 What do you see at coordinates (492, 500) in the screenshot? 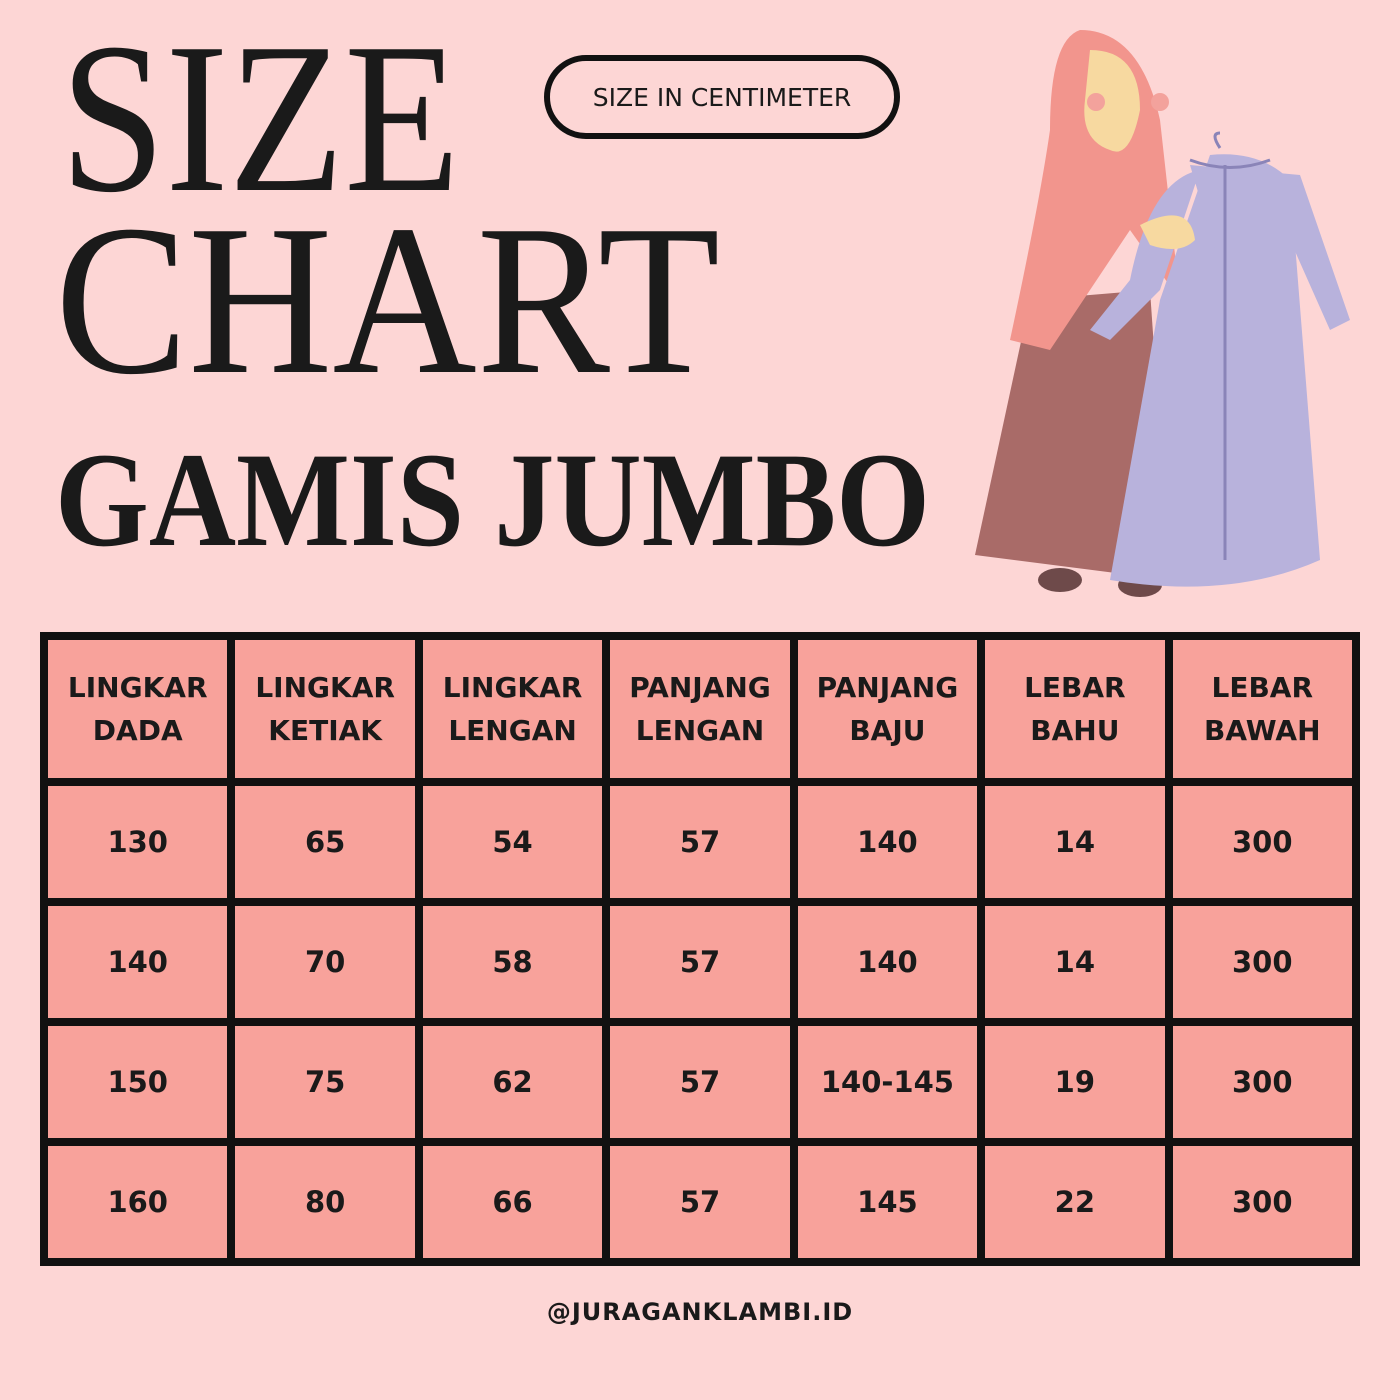
I see `subtitle: GAMIS JUMBO` at bounding box center [492, 500].